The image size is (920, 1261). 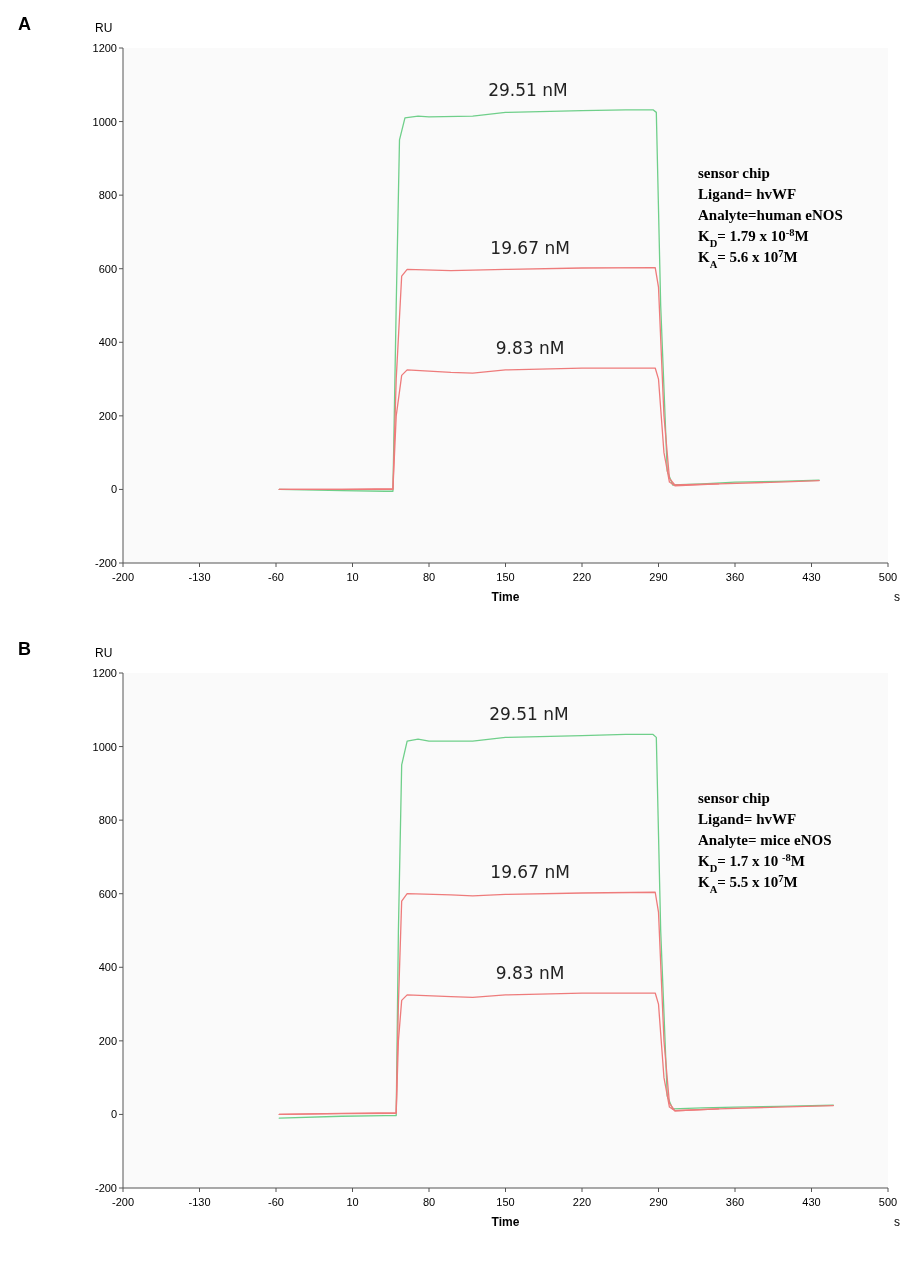 I want to click on annotation: K$_{A}$= 5.5 x 10$^{7}$M, so click(x=748, y=883).